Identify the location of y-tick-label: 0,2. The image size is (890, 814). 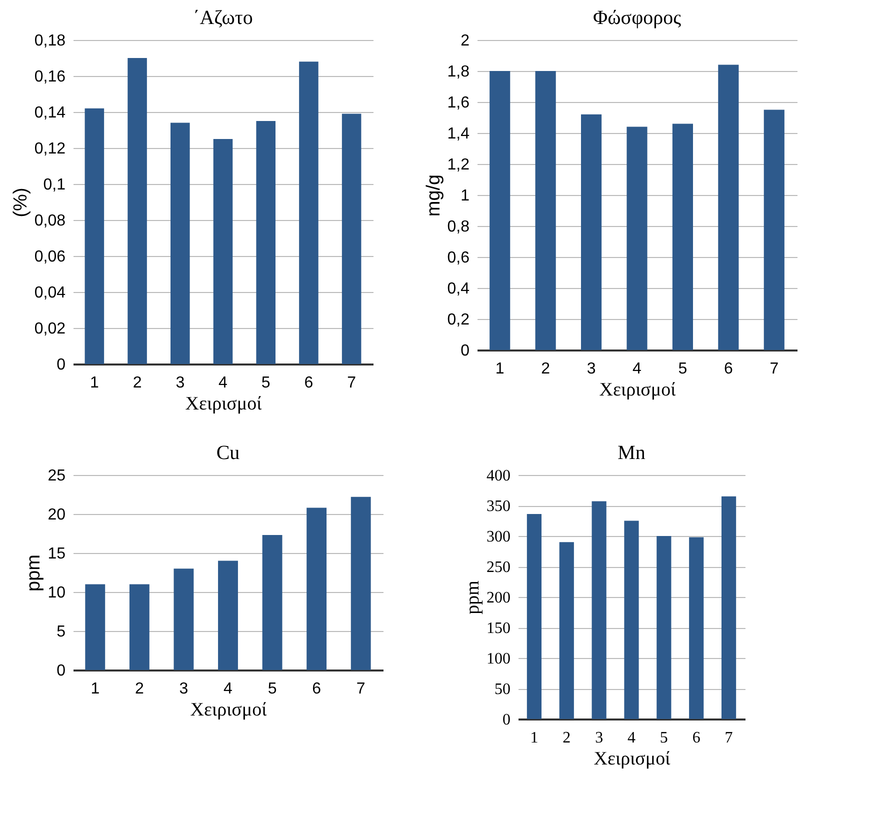
(458, 320).